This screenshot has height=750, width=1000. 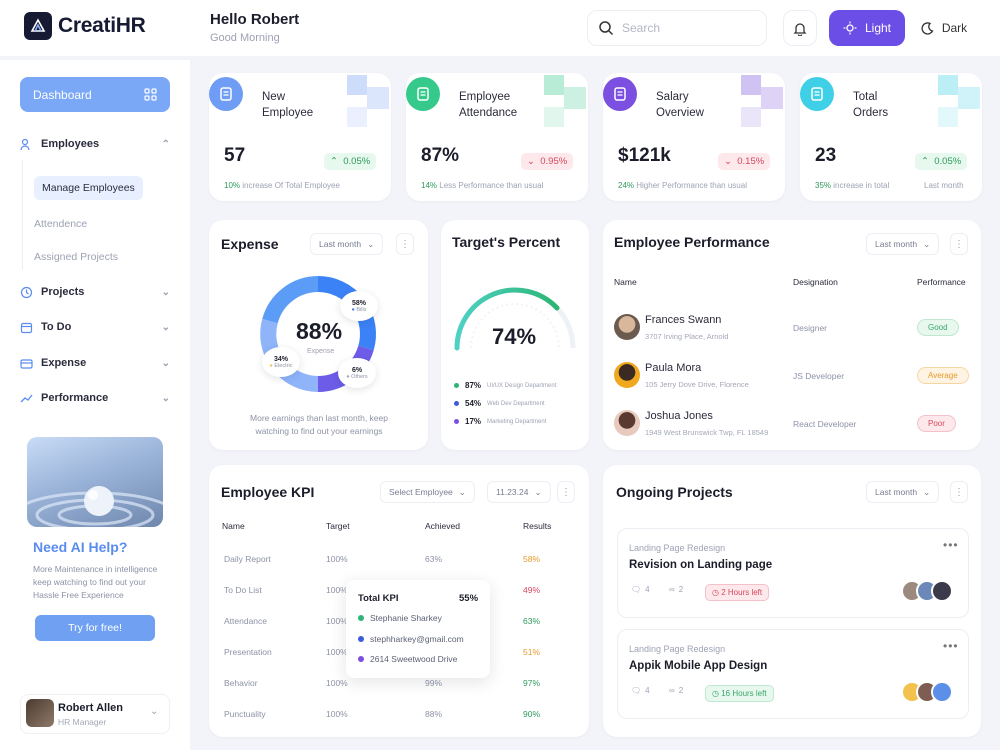 What do you see at coordinates (95, 144) in the screenshot?
I see `sidebar-item-employees: Employees ⌃` at bounding box center [95, 144].